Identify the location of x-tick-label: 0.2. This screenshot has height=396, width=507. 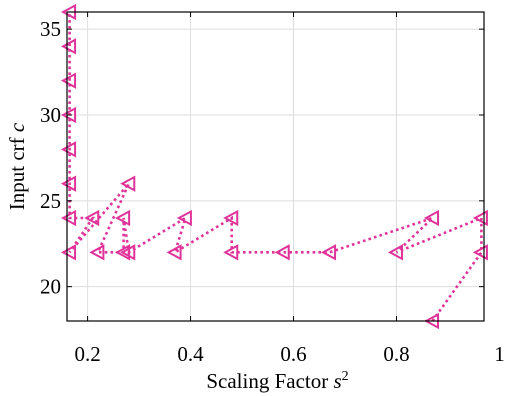
(87, 354).